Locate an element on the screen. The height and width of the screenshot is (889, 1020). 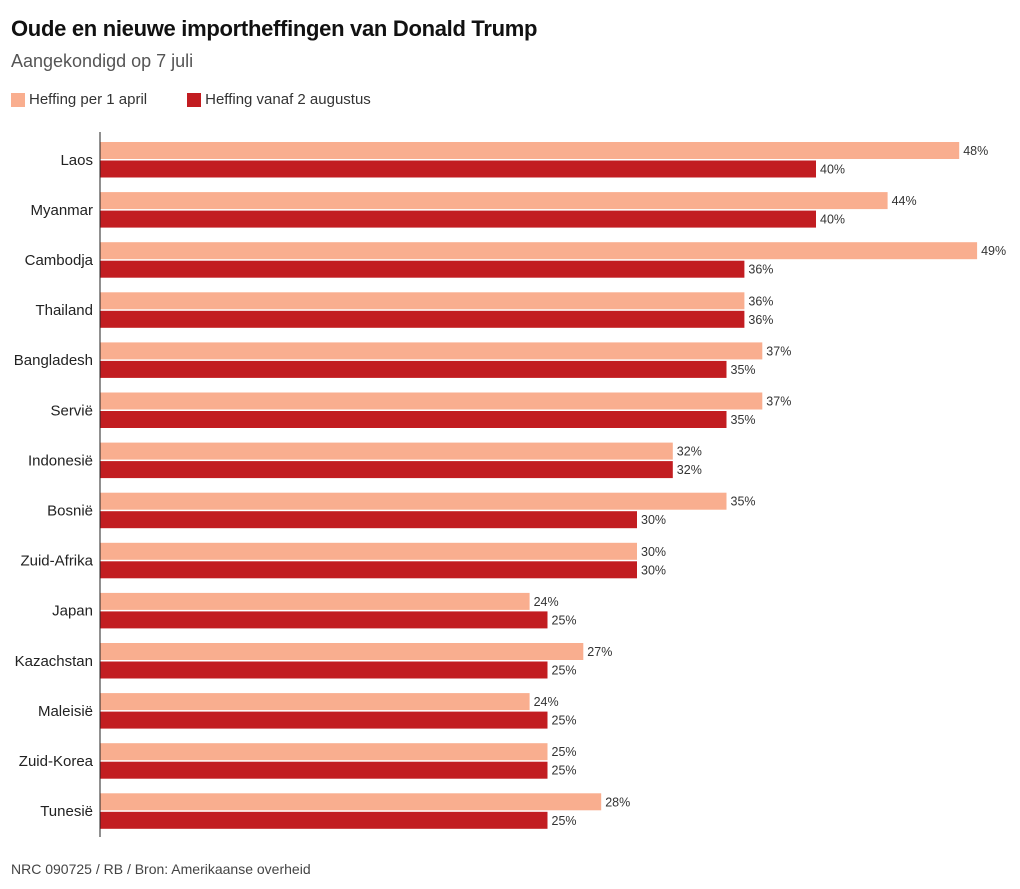
category-label: Zuid-Afrika is located at coordinates (56, 561).